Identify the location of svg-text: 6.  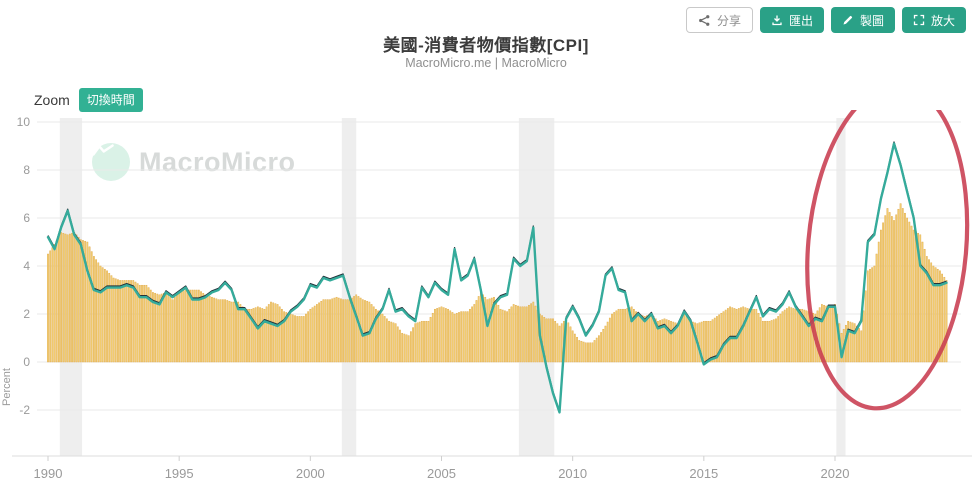
(26, 218).